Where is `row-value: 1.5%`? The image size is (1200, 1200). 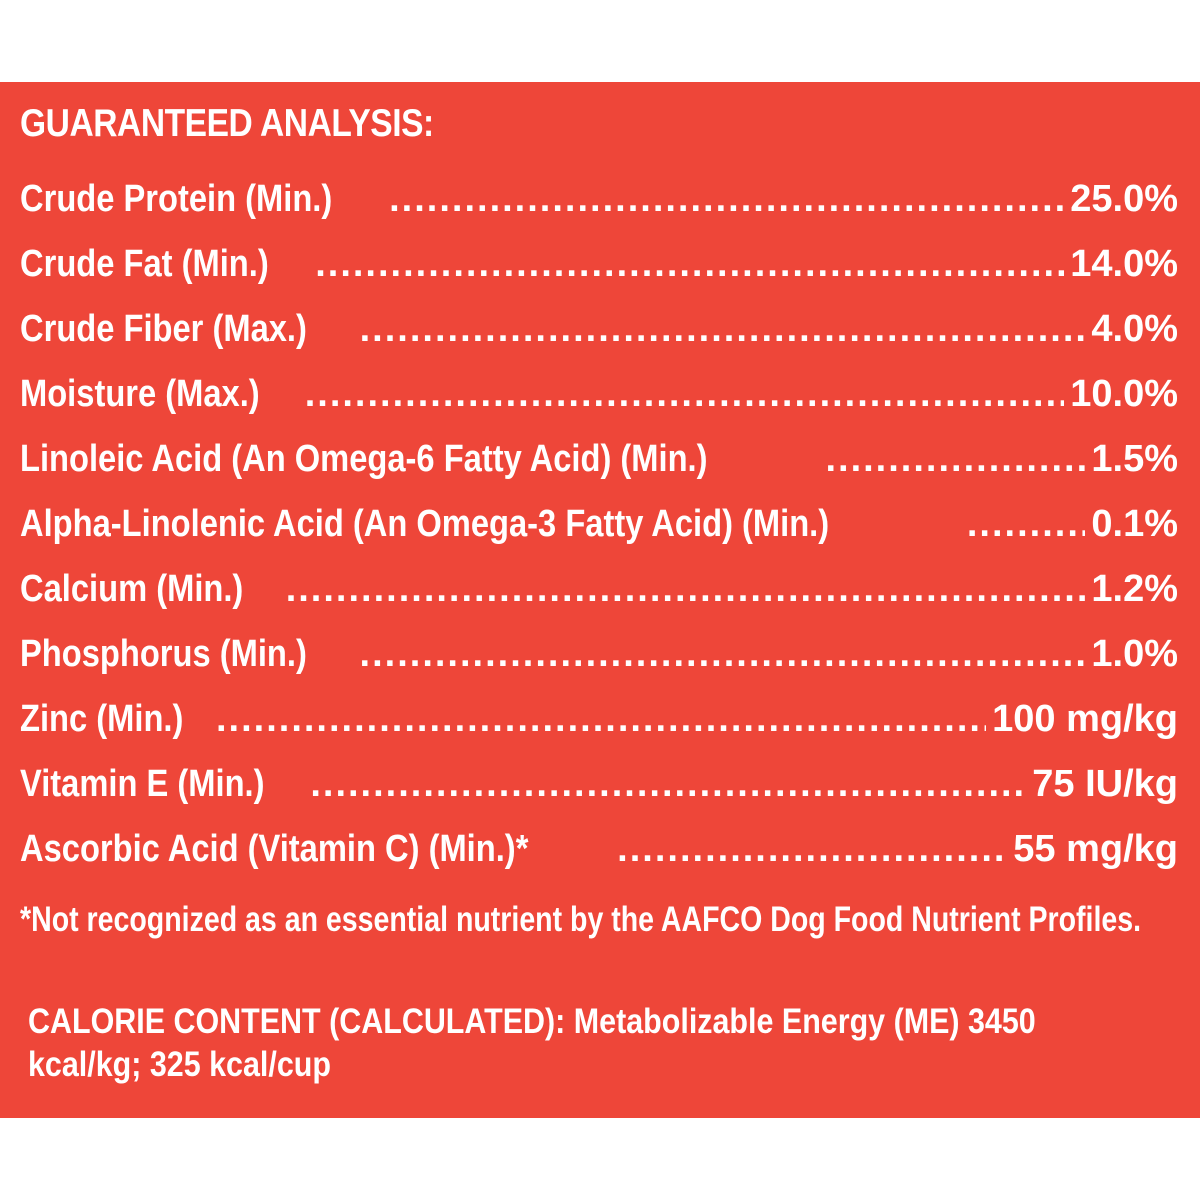 row-value: 1.5% is located at coordinates (1134, 459).